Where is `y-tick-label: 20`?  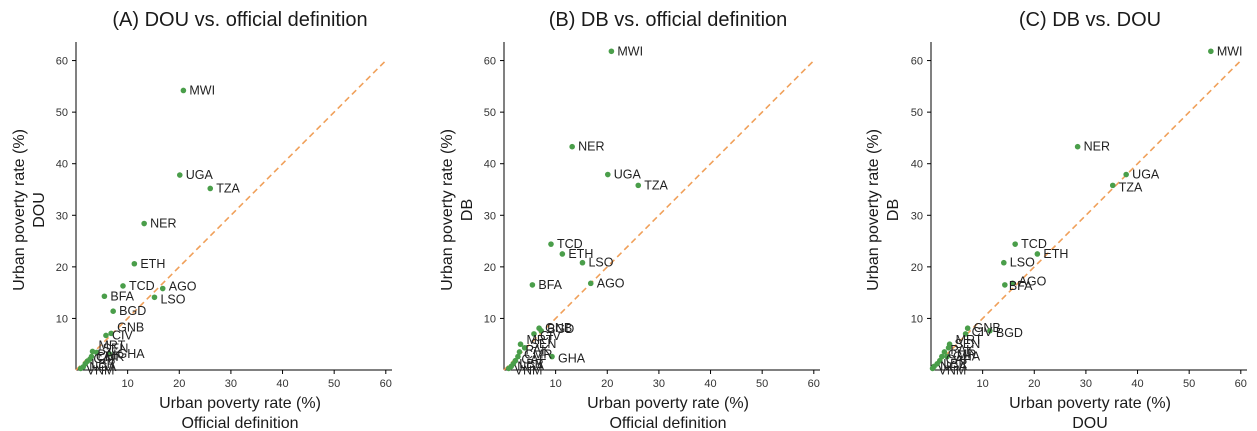 y-tick-label: 20 is located at coordinates (490, 268).